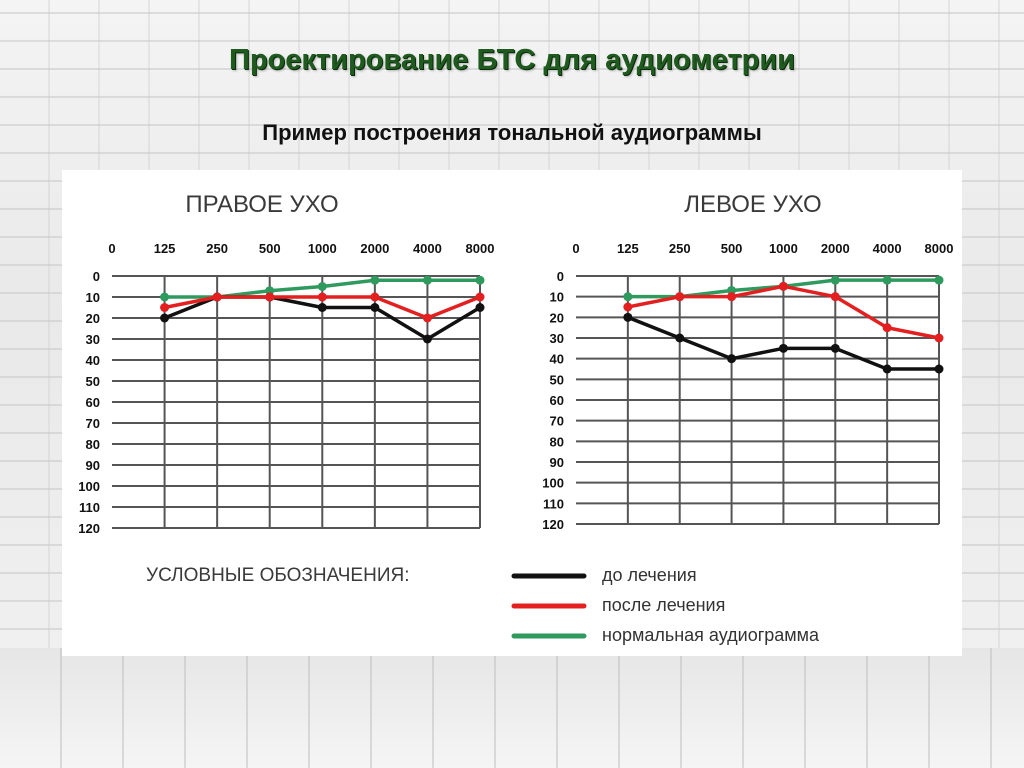 The image size is (1024, 768). Describe the element at coordinates (783, 248) in the screenshot. I see `left-ear-x-tick-label: 1000` at that location.